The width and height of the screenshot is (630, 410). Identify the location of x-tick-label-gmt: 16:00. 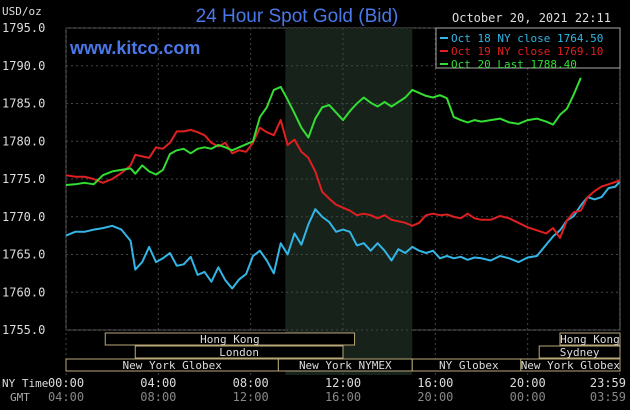
(343, 397).